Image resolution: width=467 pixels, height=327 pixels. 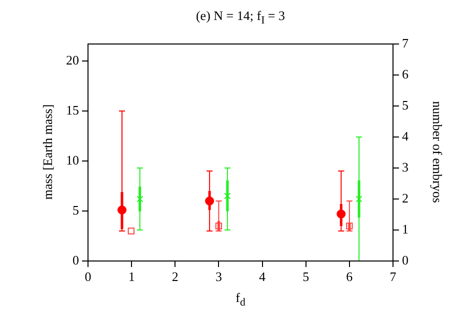 I want to click on x-tick-label: 4, so click(x=262, y=276).